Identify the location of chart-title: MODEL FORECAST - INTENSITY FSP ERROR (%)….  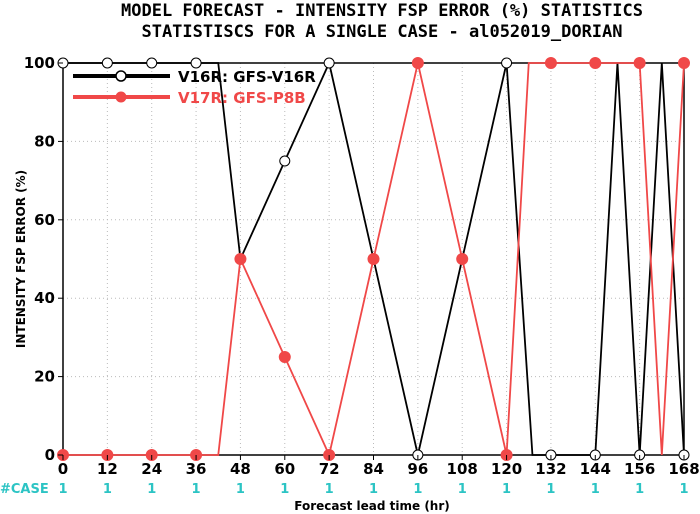
(382, 11).